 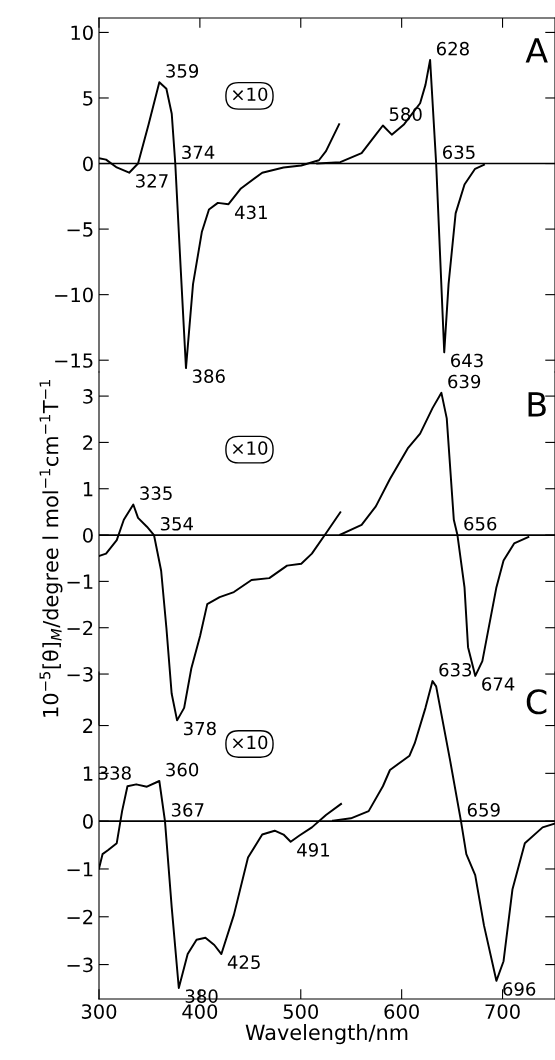 I want to click on annotation: 491, so click(x=313, y=850).